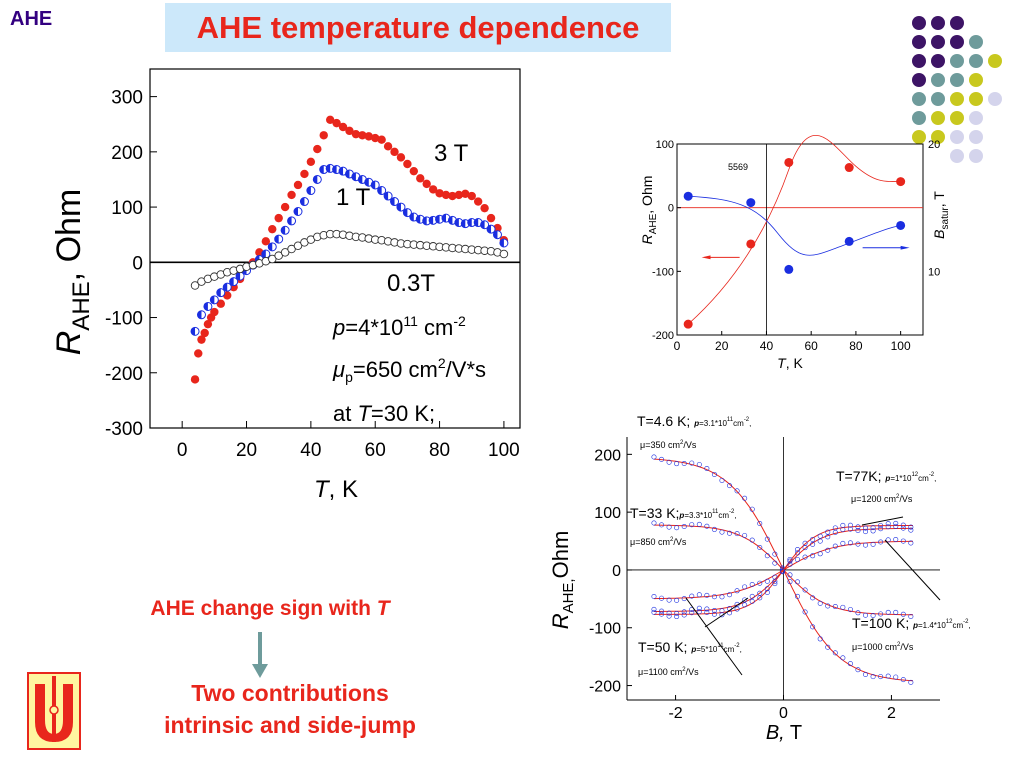  What do you see at coordinates (642, 445) in the screenshot?
I see `field-label-t46-mu: μ` at bounding box center [642, 445].